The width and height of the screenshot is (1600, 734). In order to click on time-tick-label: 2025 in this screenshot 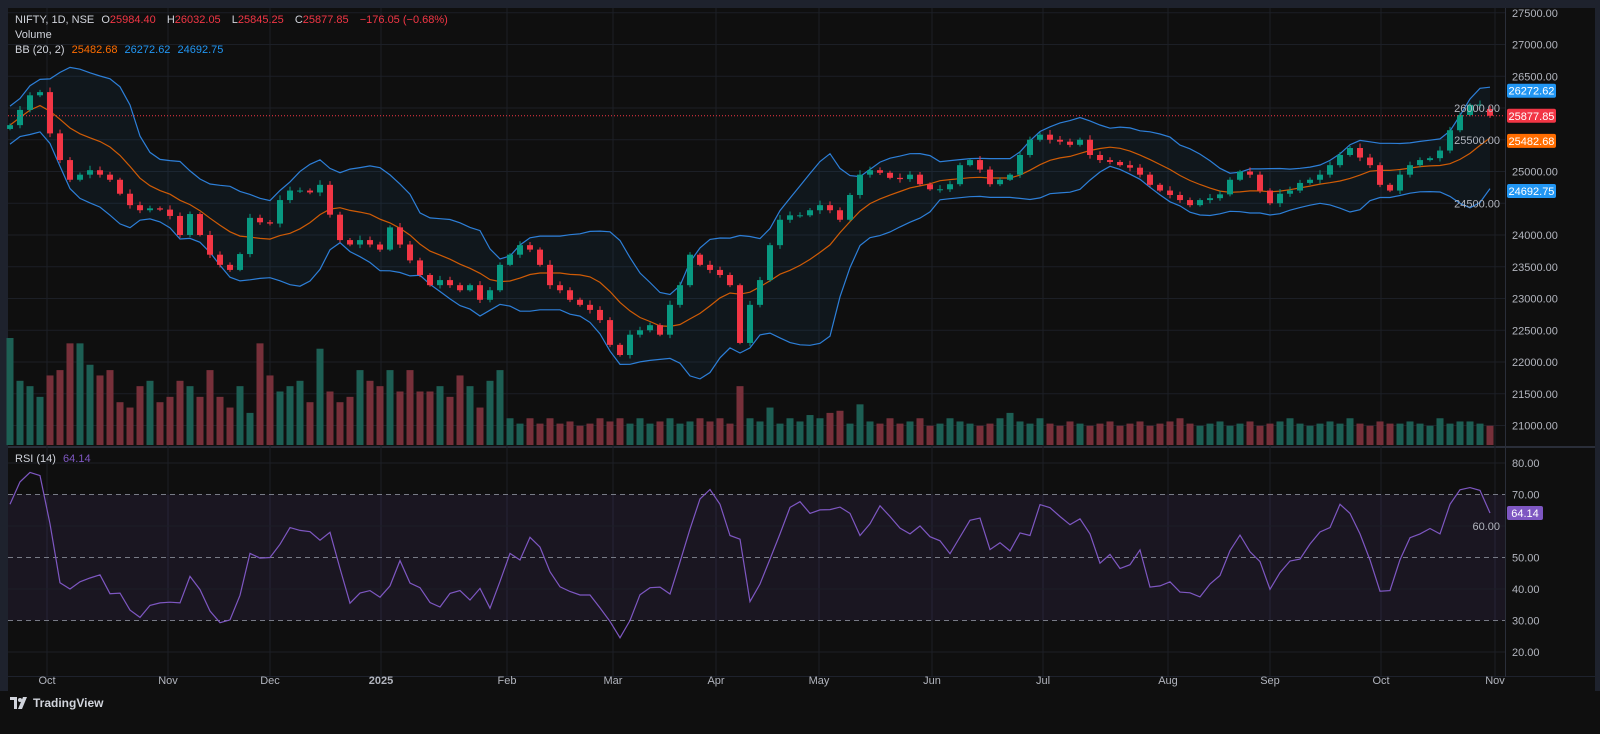, I will do `click(381, 681)`.